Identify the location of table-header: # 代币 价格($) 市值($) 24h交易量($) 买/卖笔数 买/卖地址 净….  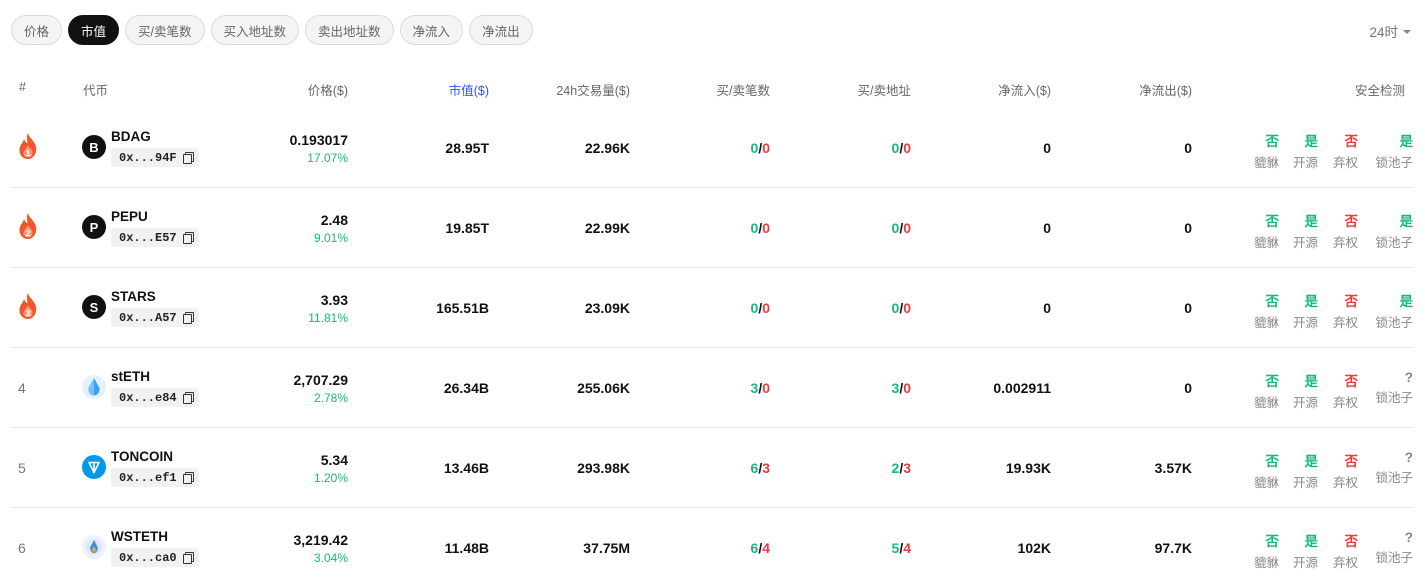
(712, 88).